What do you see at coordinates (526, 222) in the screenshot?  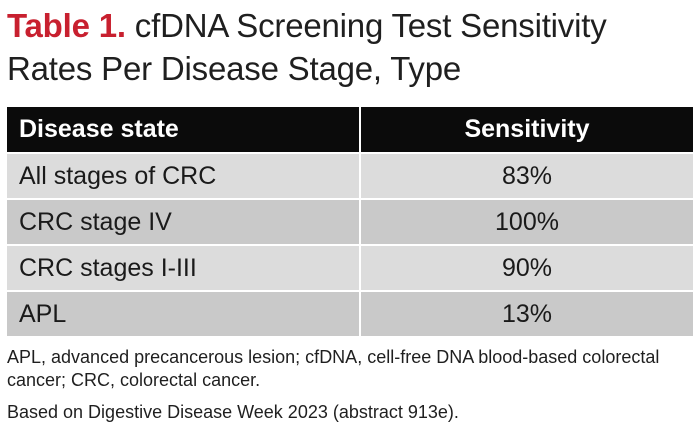 I see `sensitivity-cell: 100%` at bounding box center [526, 222].